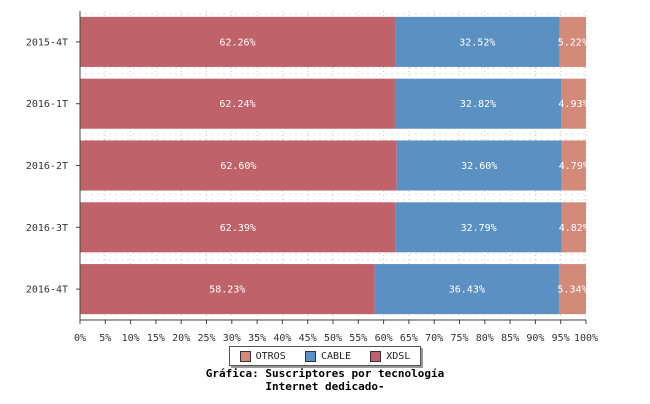 This screenshot has height=404, width=650. Describe the element at coordinates (156, 338) in the screenshot. I see `x-tick-label: 15%` at that location.